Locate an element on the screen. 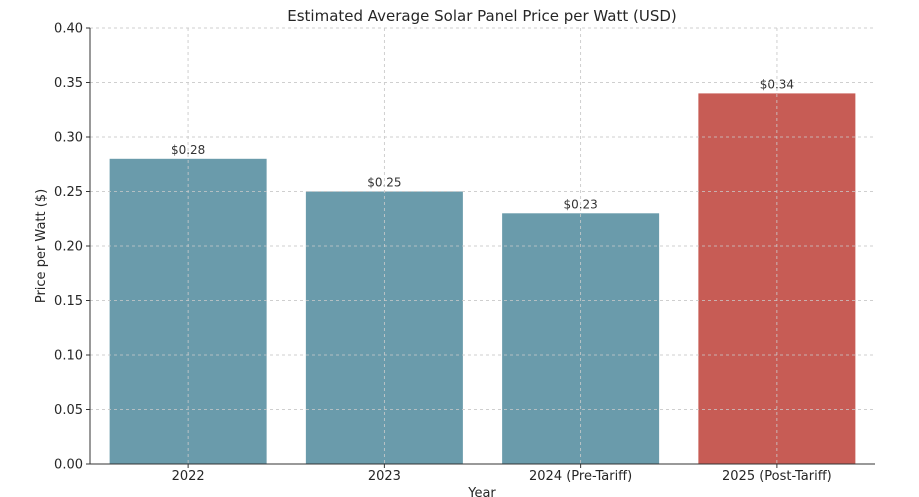 This screenshot has width=919, height=497. y-tick-label: 0.05 is located at coordinates (68, 410).